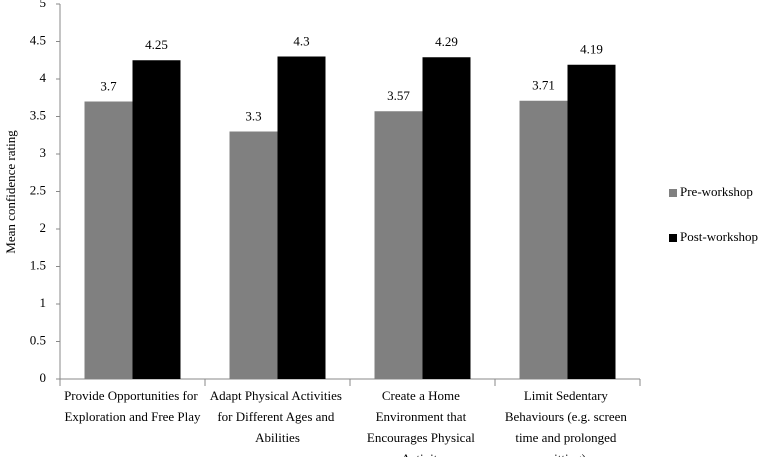  Describe the element at coordinates (38, 39) in the screenshot. I see `y-tick-label: 4.5` at that location.